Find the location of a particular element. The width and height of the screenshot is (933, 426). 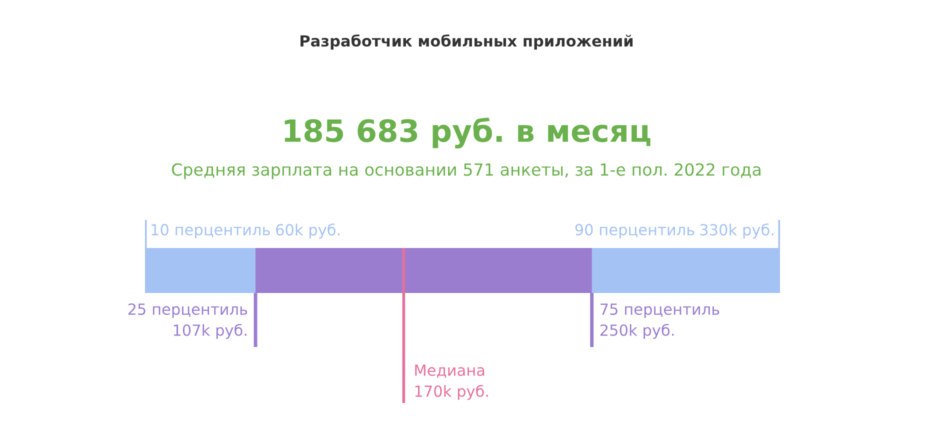

data-label: 170k руб. is located at coordinates (451, 392).